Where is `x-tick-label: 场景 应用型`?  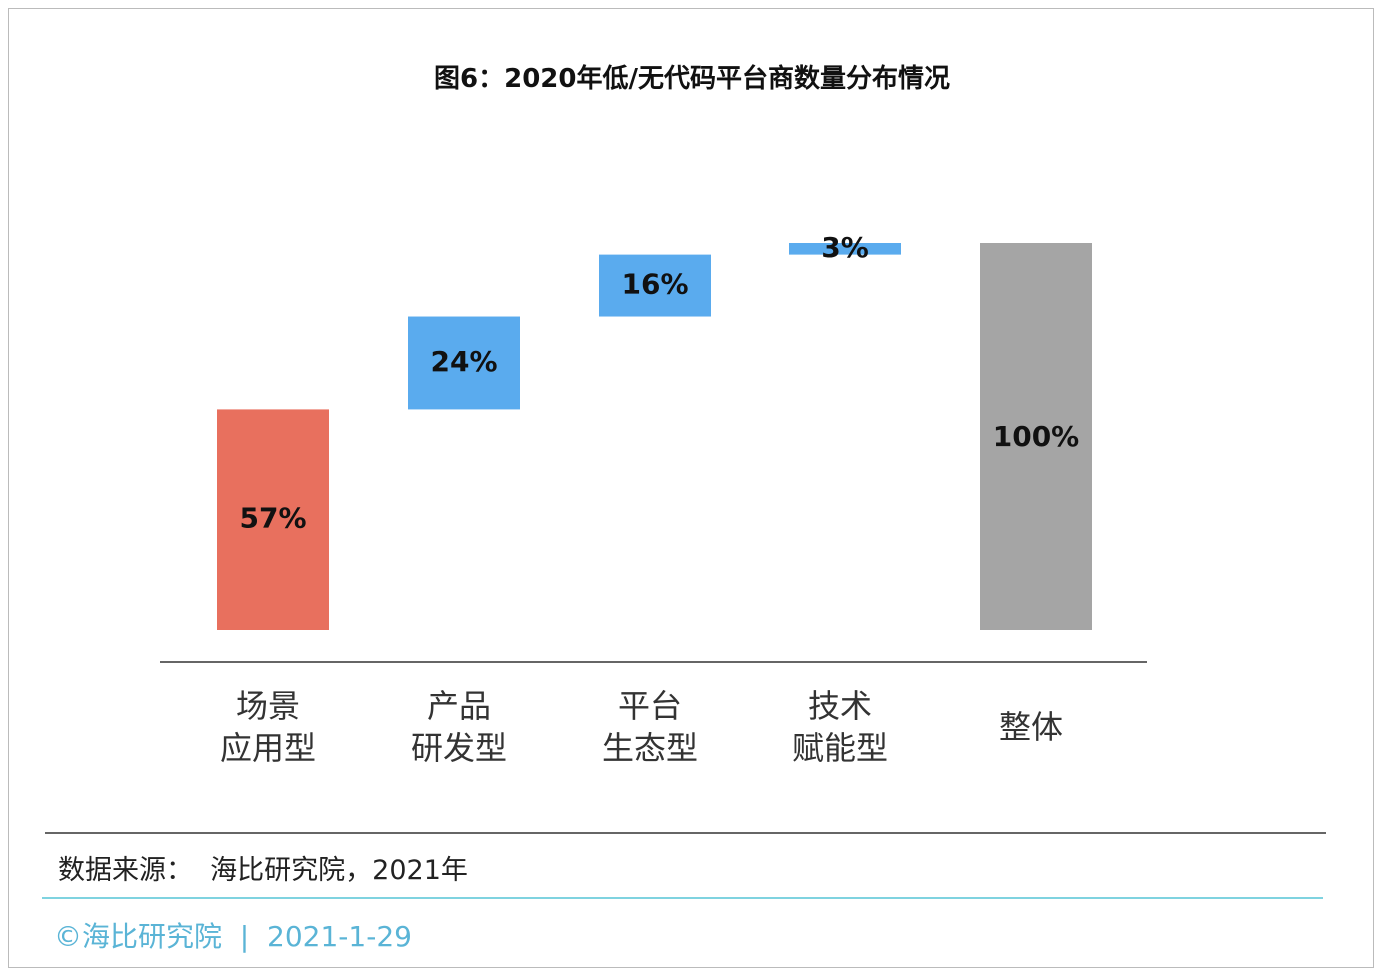 x-tick-label: 场景 应用型 is located at coordinates (267, 727).